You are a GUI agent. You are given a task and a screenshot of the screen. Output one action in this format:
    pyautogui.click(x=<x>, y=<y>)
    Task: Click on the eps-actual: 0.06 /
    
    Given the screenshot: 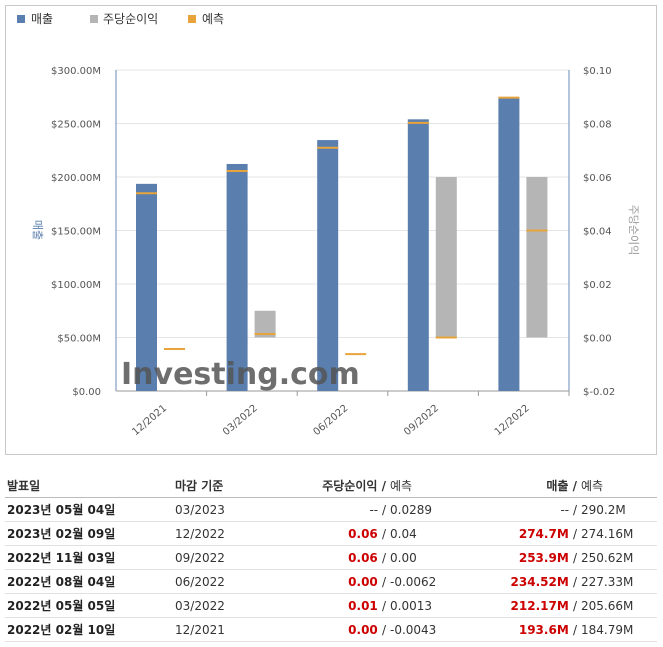 What is the action you would take?
    pyautogui.click(x=343, y=557)
    